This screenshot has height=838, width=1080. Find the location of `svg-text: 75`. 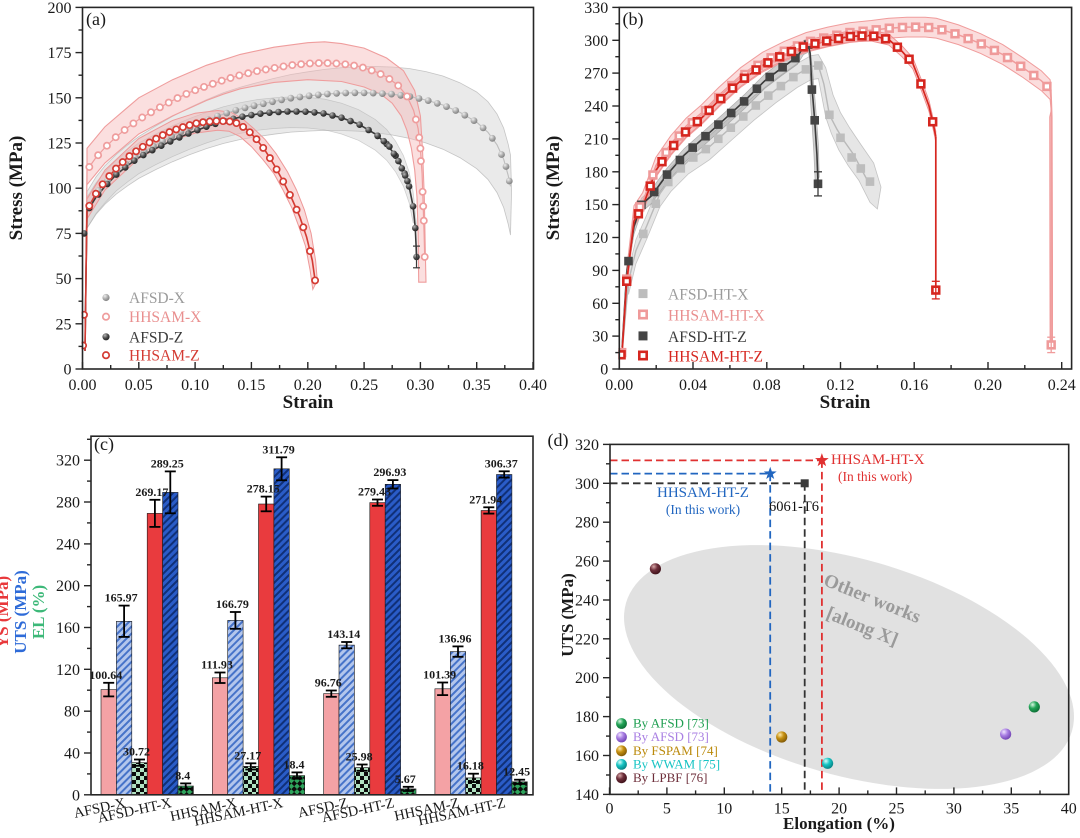

svg-text: 75 is located at coordinates (64, 234).